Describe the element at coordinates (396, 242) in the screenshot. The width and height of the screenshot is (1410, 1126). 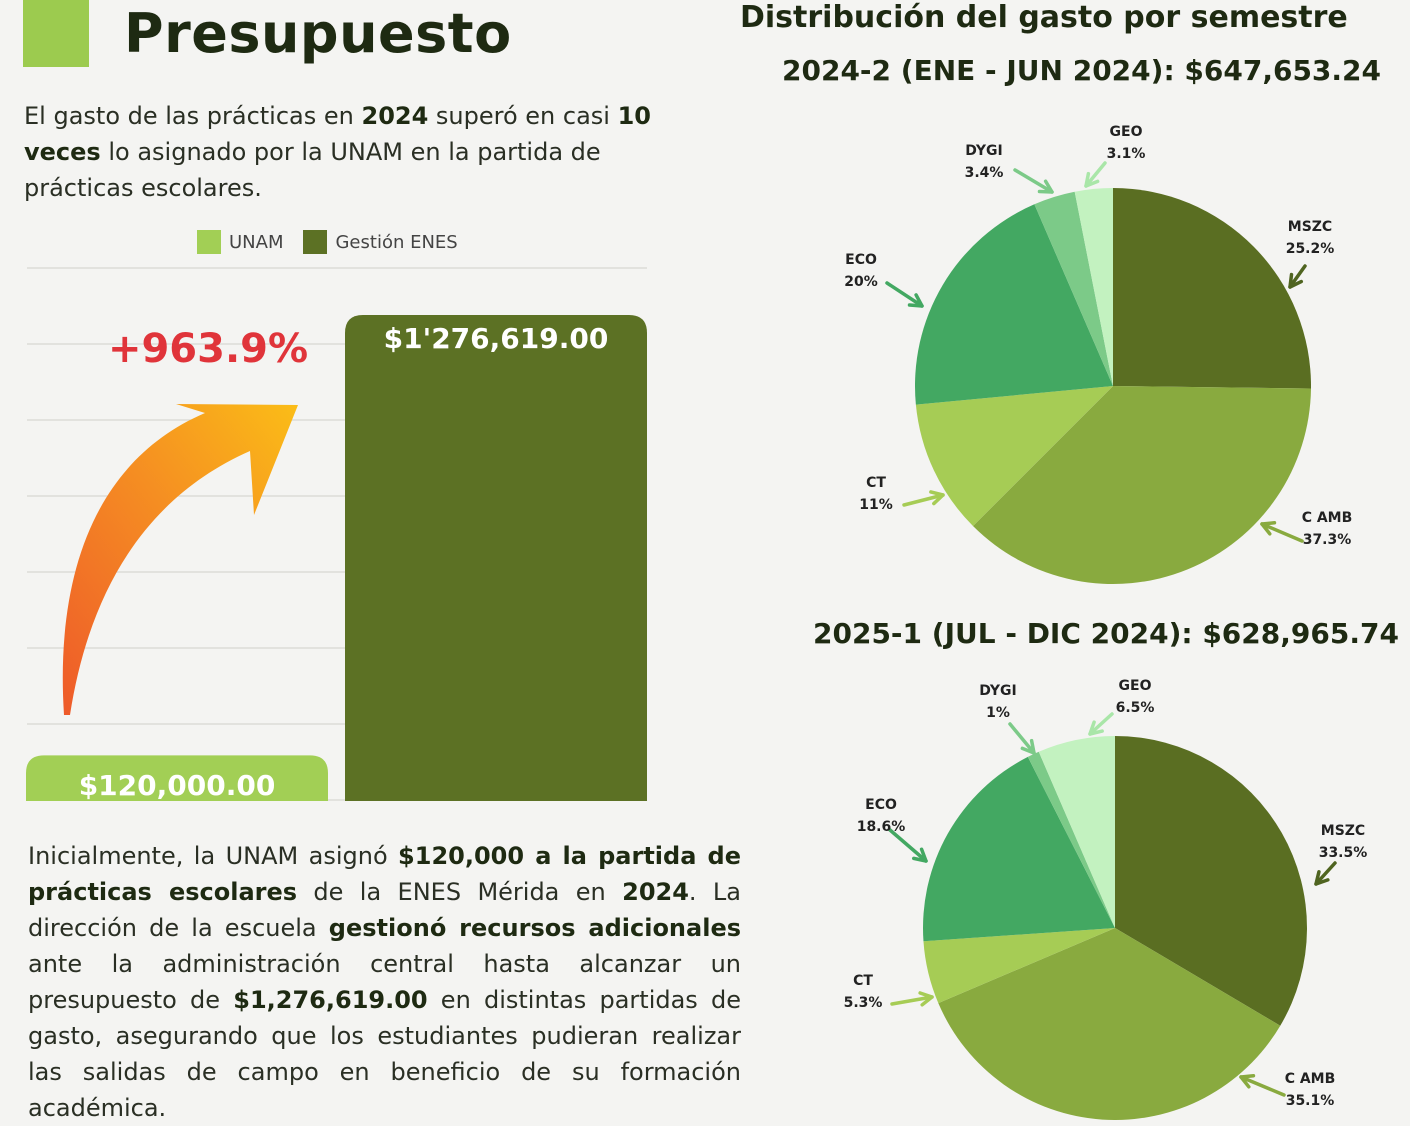
I see `legend-label-enes: Gestión ENES` at that location.